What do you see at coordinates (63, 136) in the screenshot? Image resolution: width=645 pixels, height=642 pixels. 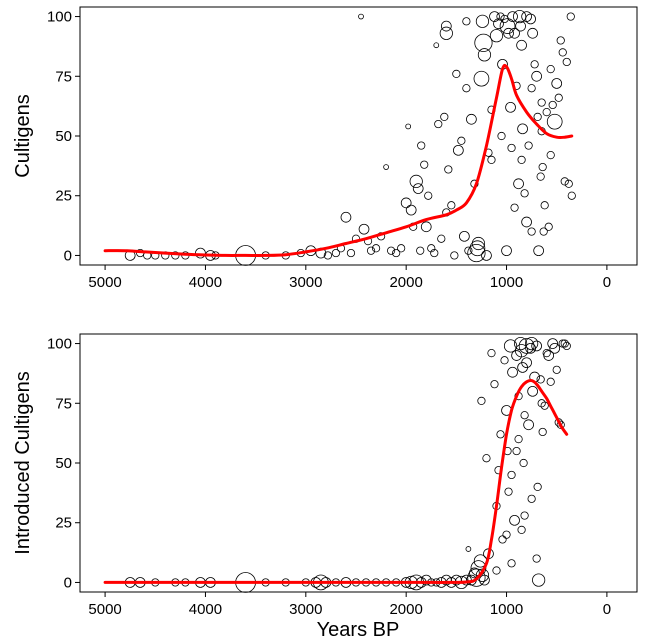 I see `y-tick-label: 50` at bounding box center [63, 136].